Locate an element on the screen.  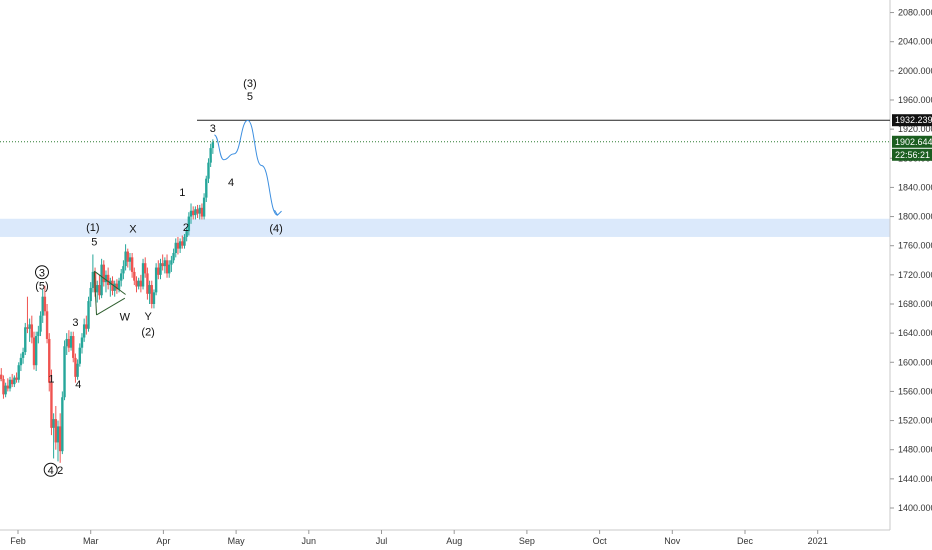
wave-label: 1 is located at coordinates (182, 193).